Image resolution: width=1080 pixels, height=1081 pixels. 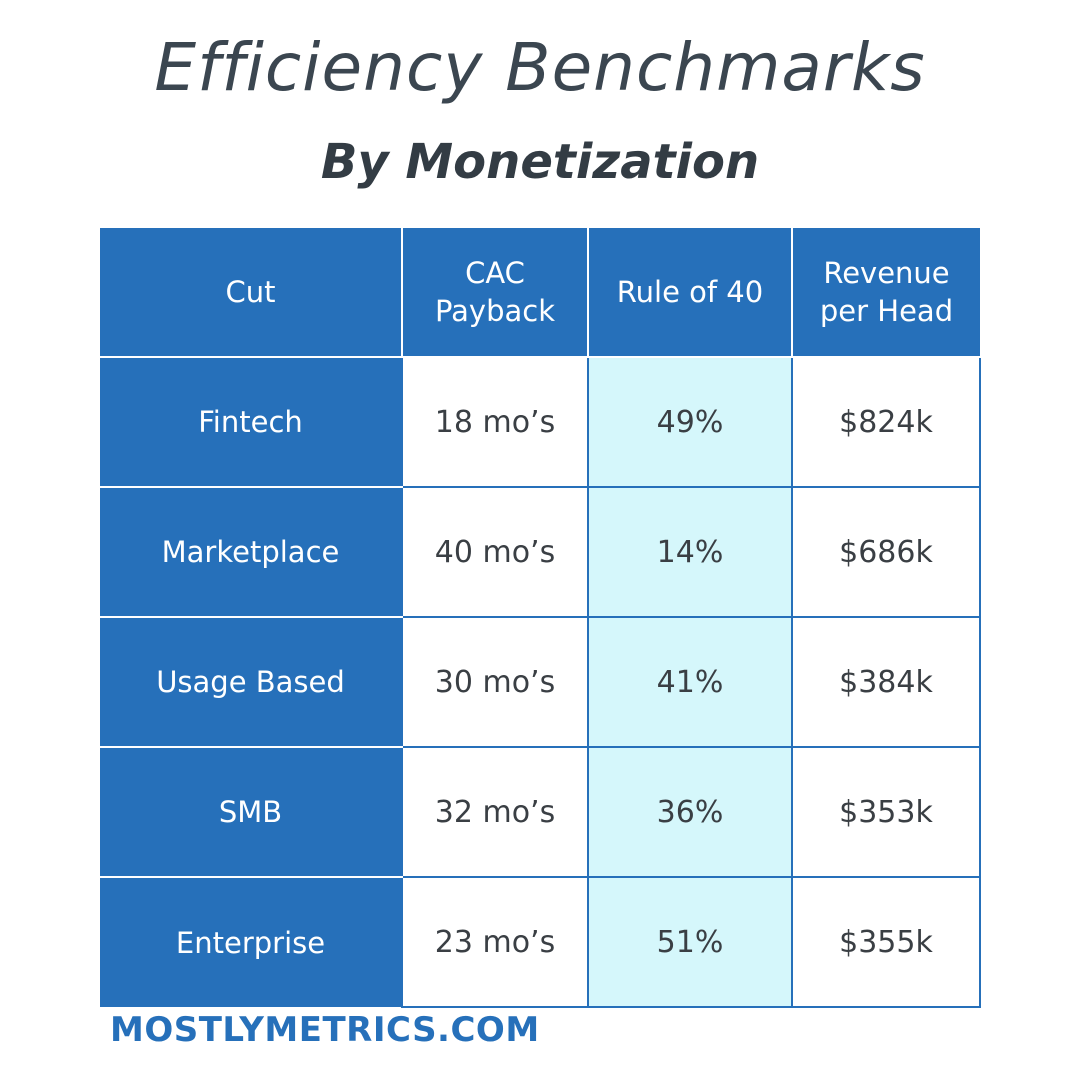 I want to click on cell-cut: Enterprise, so click(x=251, y=942).